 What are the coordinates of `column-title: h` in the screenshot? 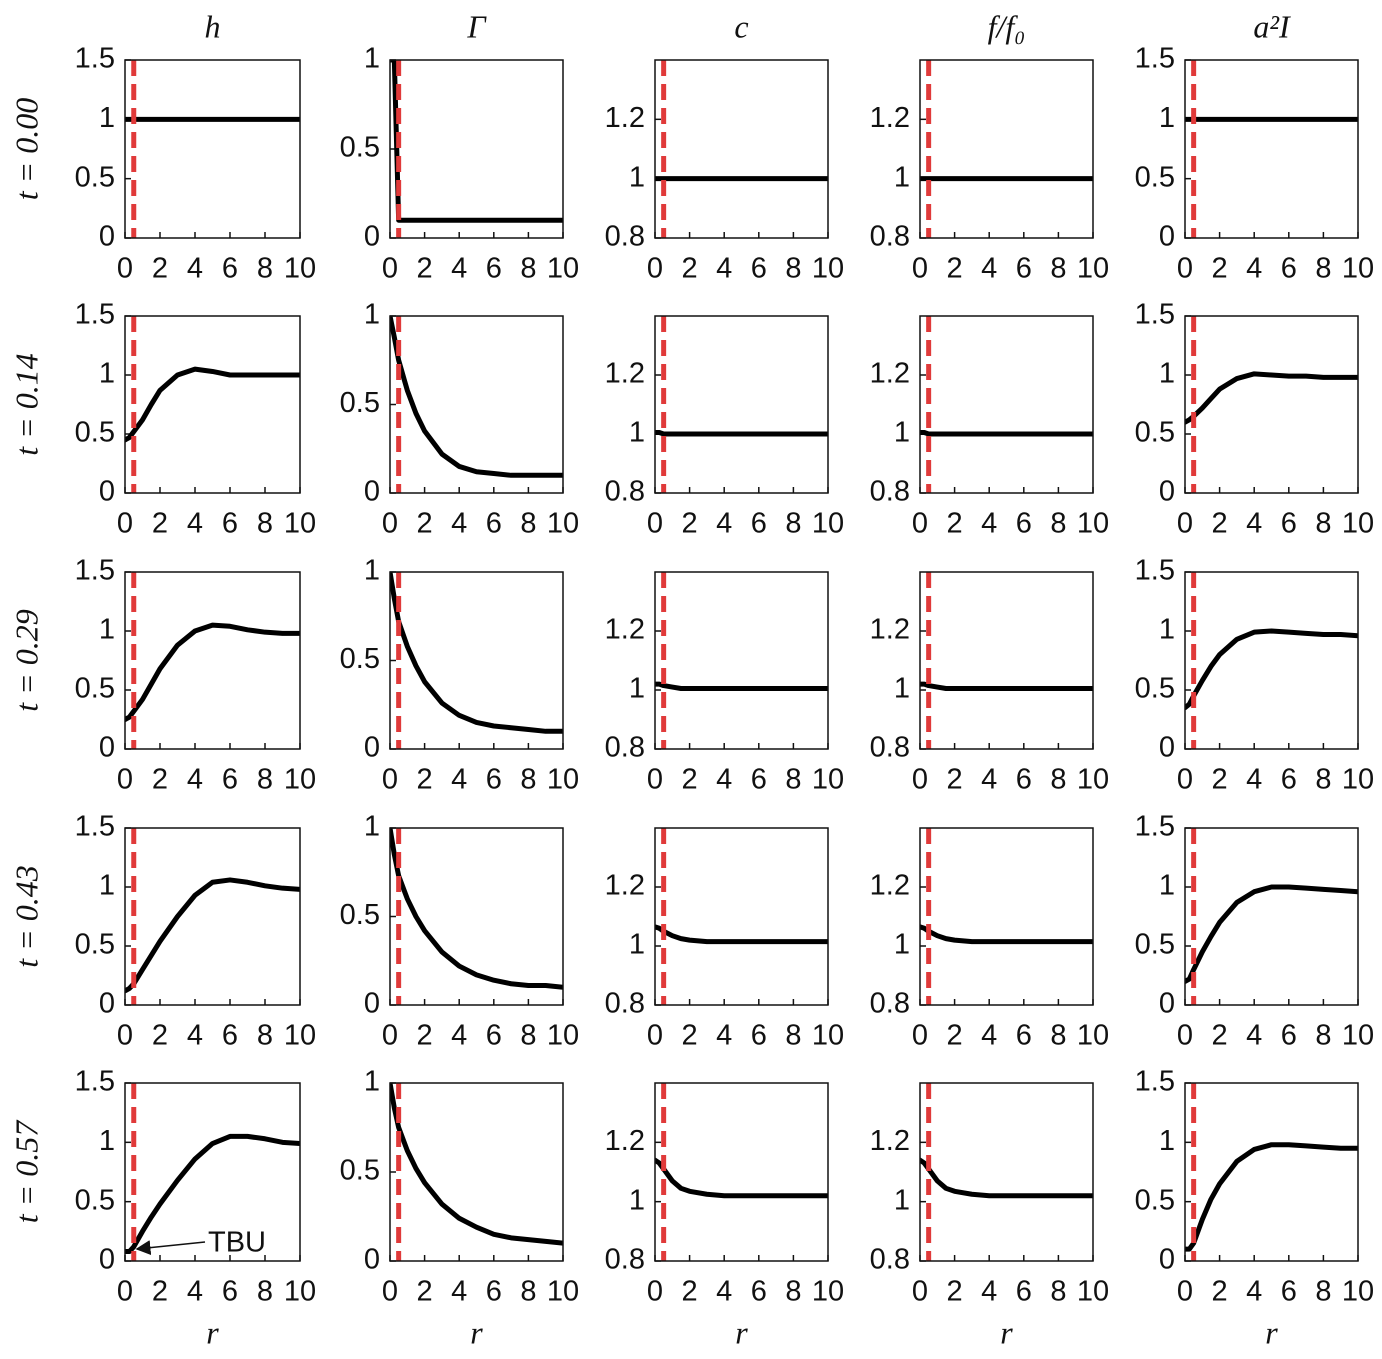 It's located at (213, 26).